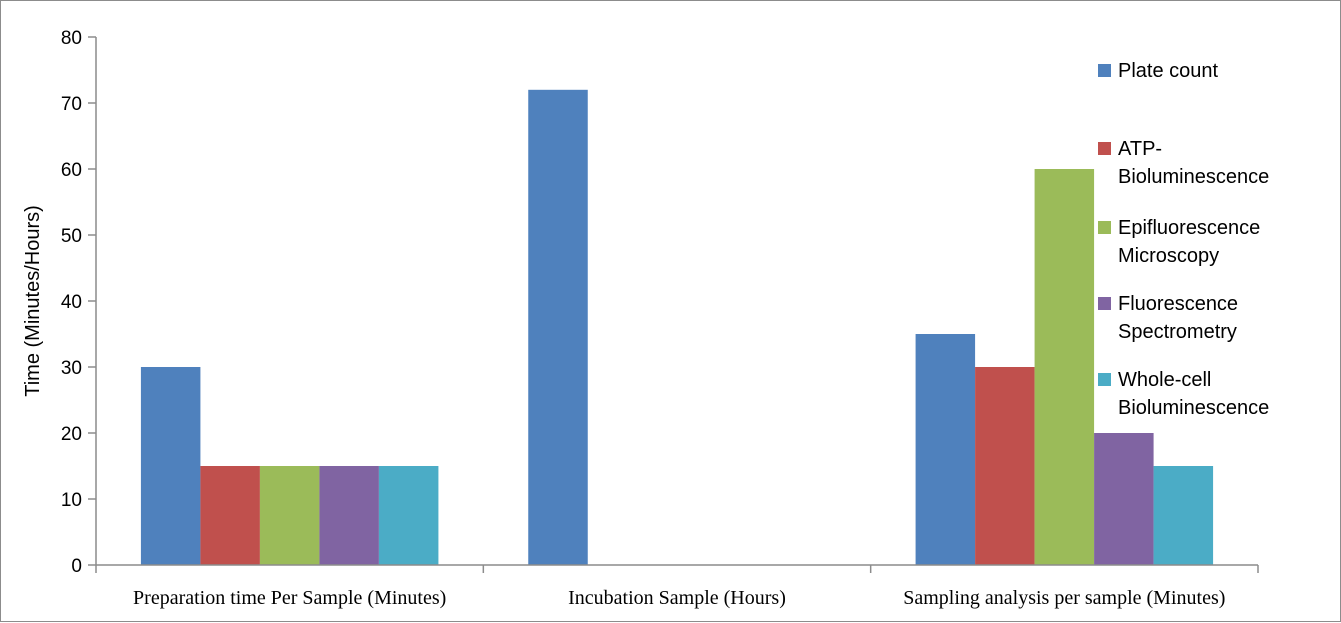  Describe the element at coordinates (71, 500) in the screenshot. I see `y-tick-label: 10` at that location.